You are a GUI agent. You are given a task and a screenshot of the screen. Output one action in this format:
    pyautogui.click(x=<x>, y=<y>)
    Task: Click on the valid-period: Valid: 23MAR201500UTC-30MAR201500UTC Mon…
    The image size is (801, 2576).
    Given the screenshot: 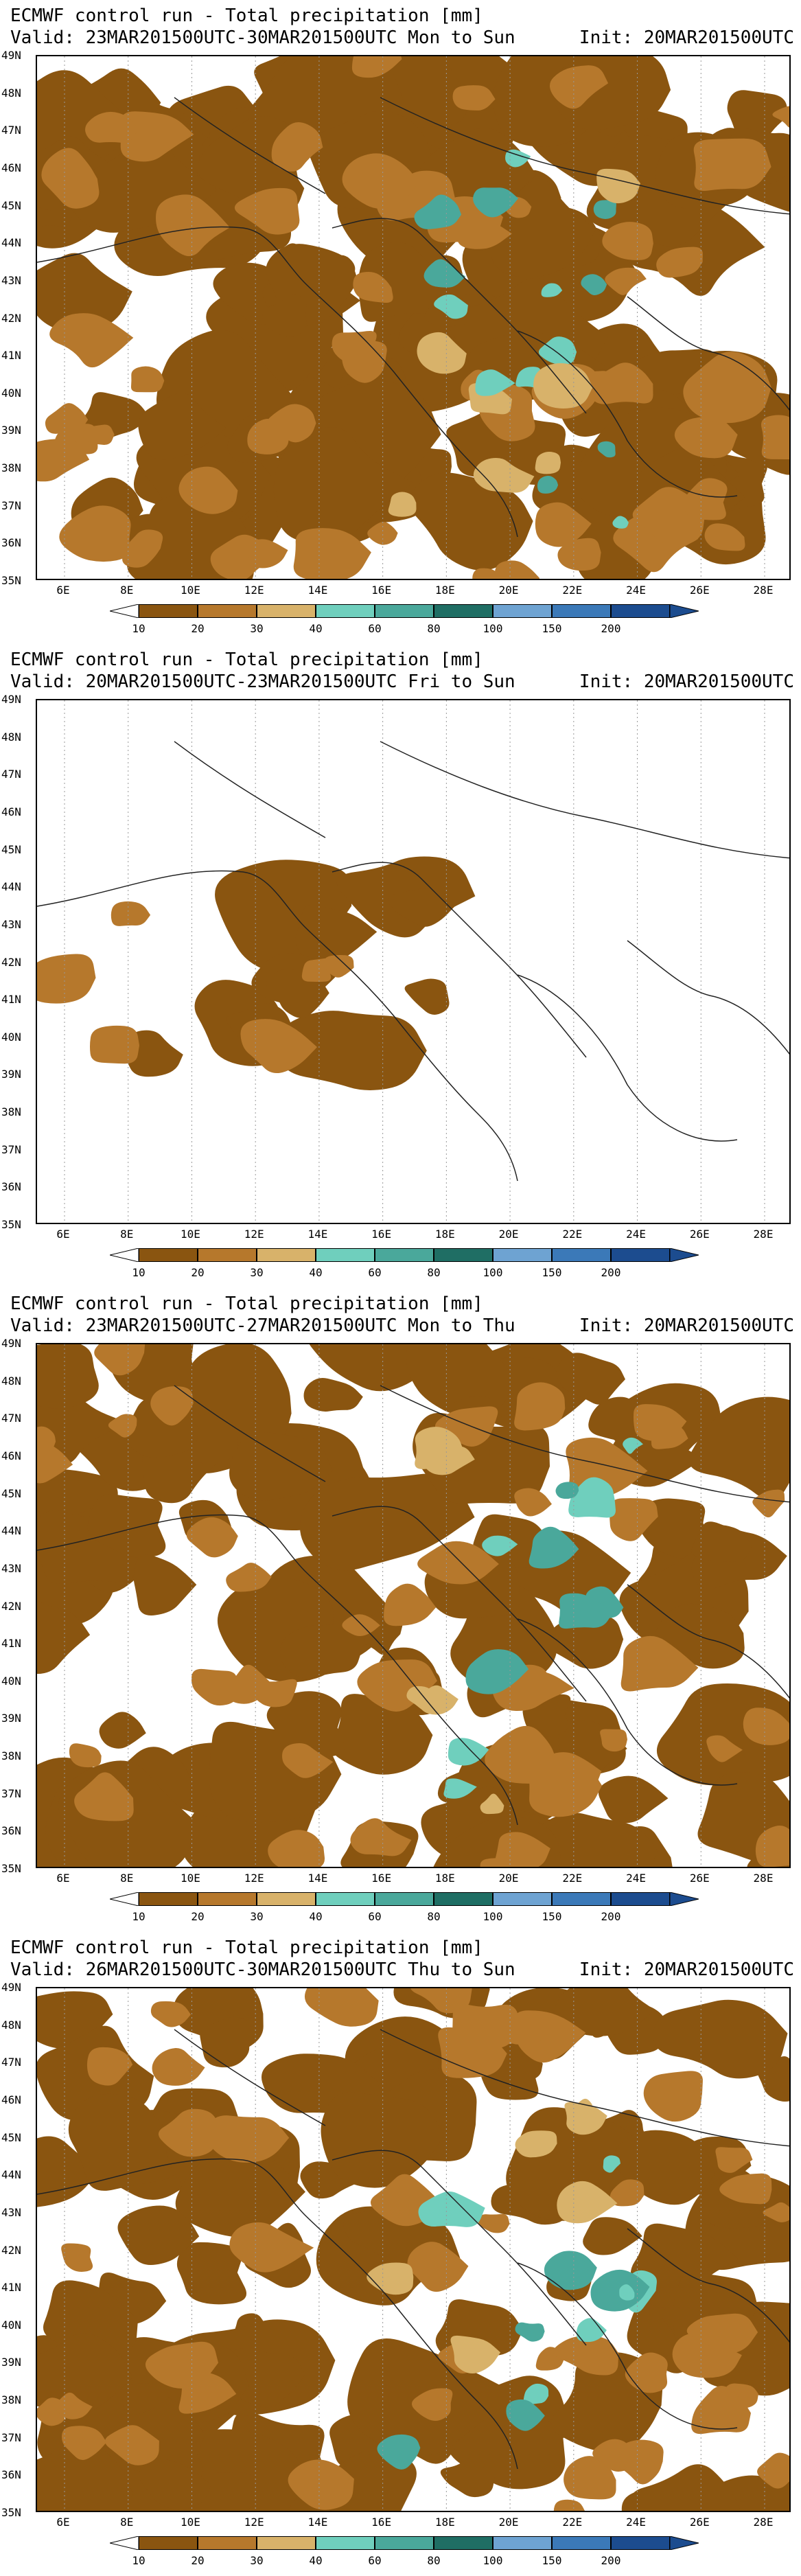 What is the action you would take?
    pyautogui.click(x=262, y=37)
    